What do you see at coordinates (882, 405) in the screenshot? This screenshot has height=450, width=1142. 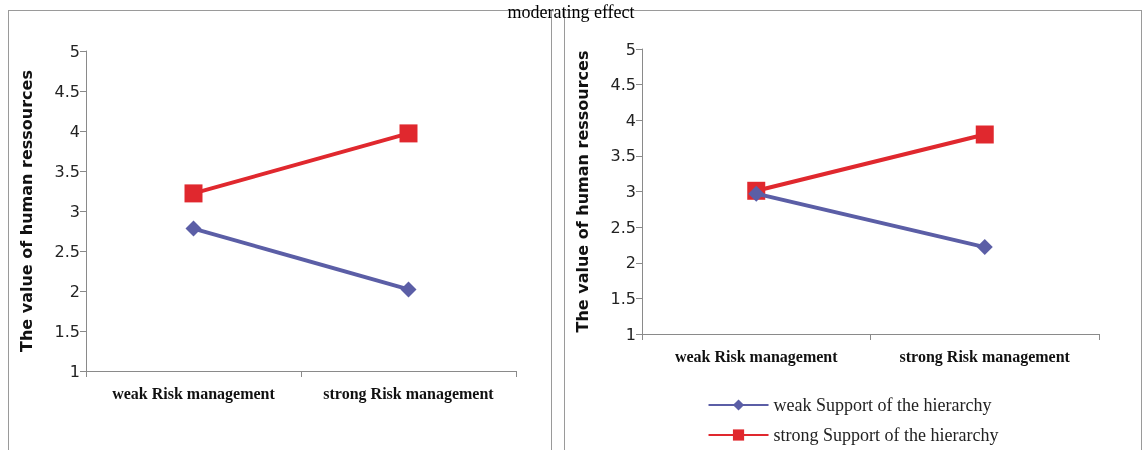 I see `legend-label: weak Support of the hierarchy` at bounding box center [882, 405].